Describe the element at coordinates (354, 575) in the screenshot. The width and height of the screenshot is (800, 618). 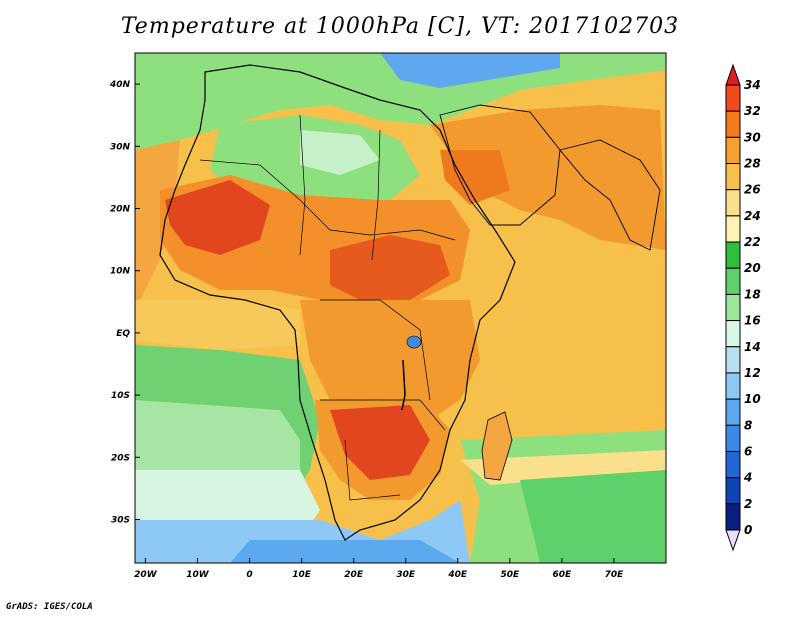
I see `lon-tick-label: 20E` at that location.